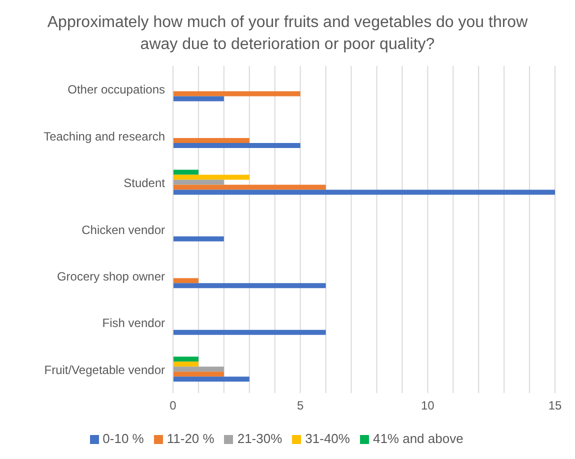 The height and width of the screenshot is (459, 575). What do you see at coordinates (287, 34) in the screenshot?
I see `chart-title: Approximately how much of your fruits and vegetables do you throw away due to deterioration or poor quality?` at bounding box center [287, 34].